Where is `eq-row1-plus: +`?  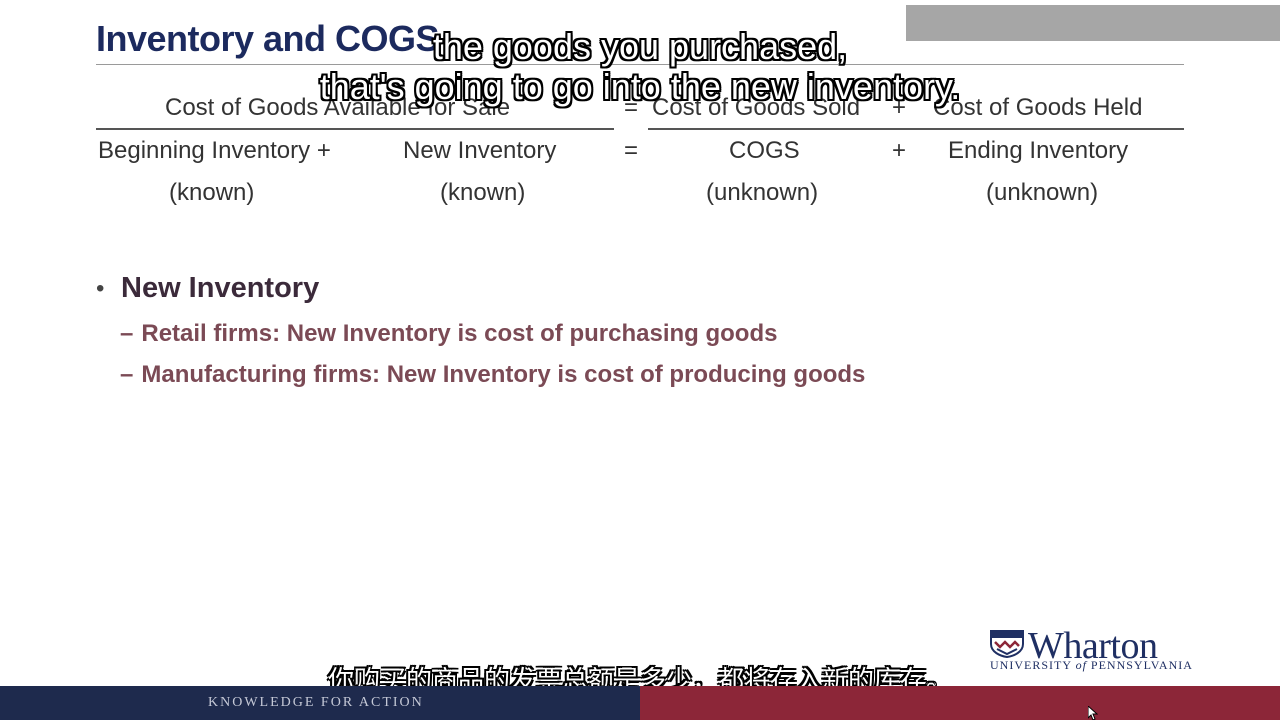
eq-row1-plus: + is located at coordinates (899, 150).